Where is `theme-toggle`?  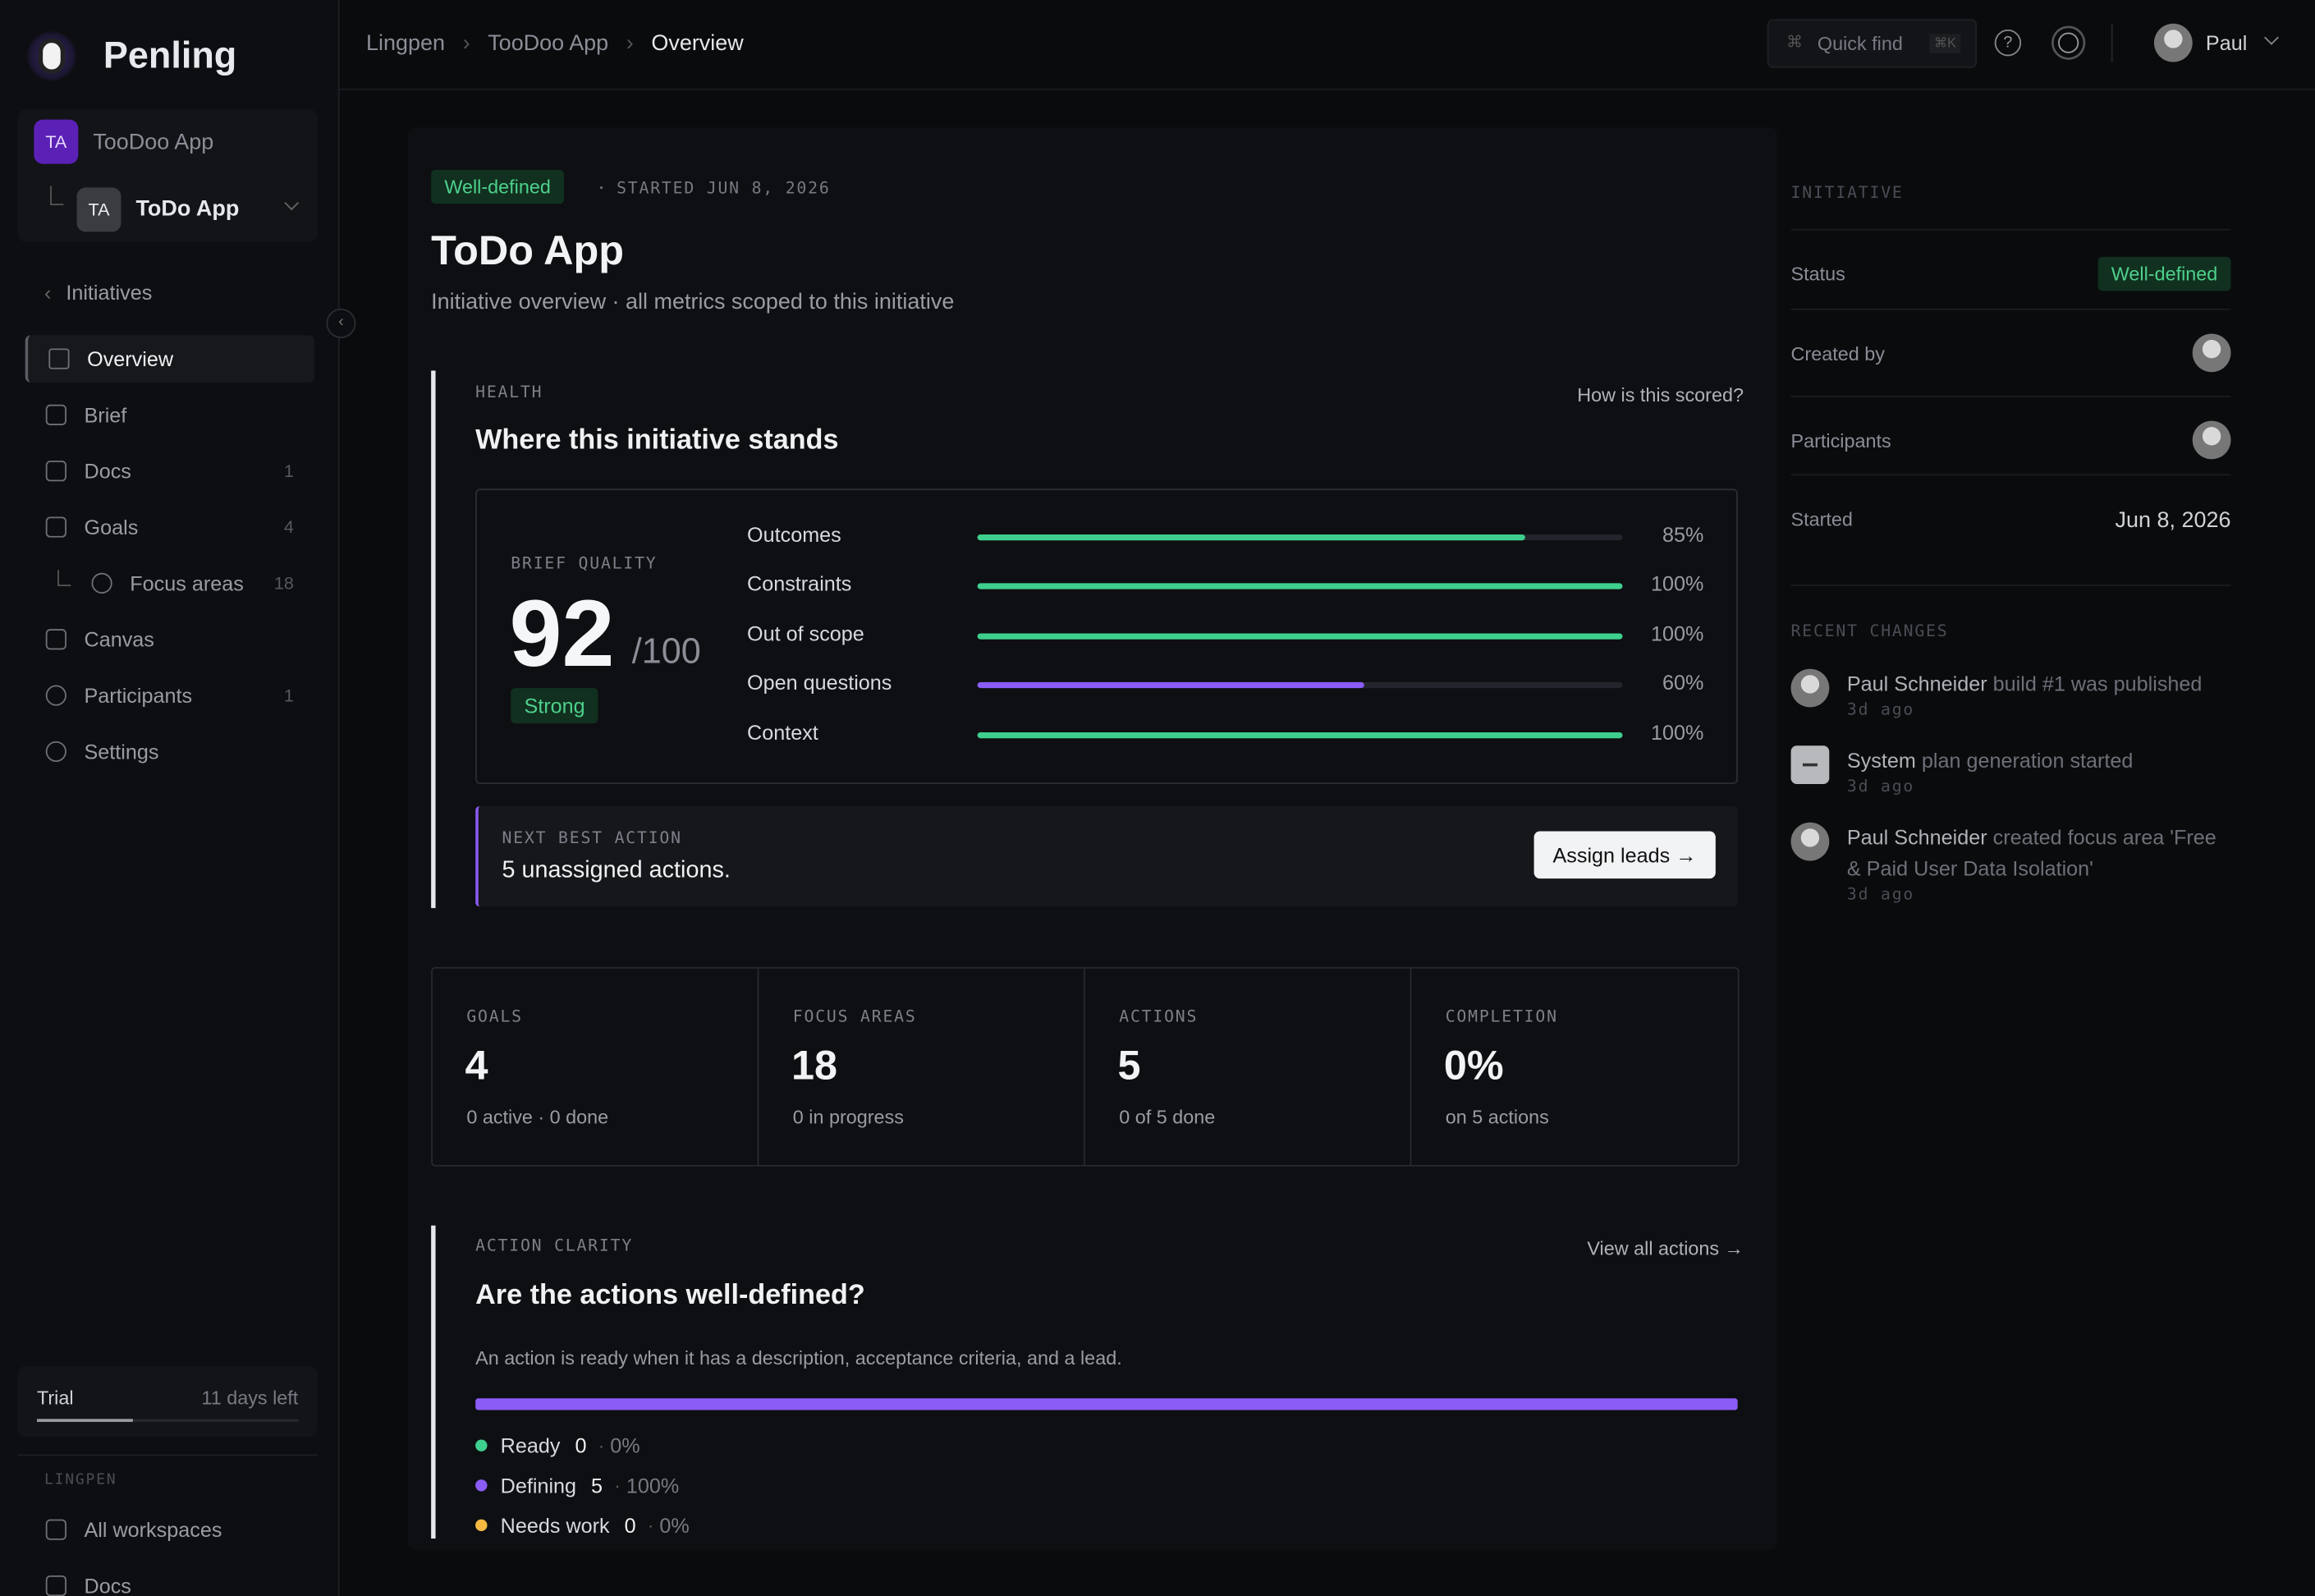
theme-toggle is located at coordinates (2068, 42).